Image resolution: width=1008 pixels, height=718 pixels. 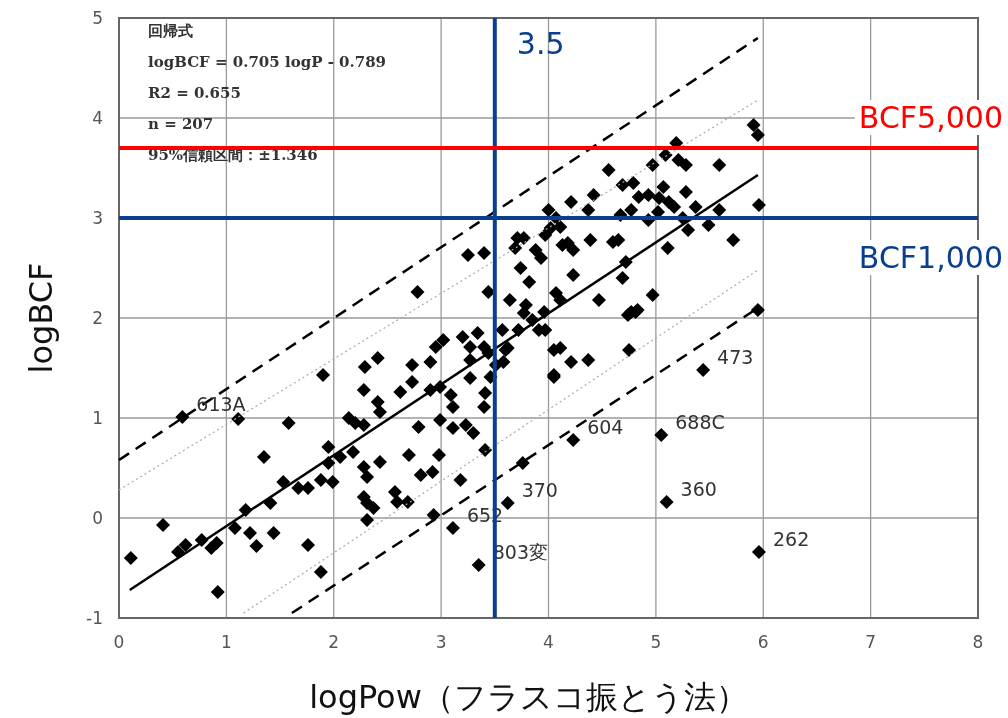 I want to click on annotation: 262, so click(x=791, y=539).